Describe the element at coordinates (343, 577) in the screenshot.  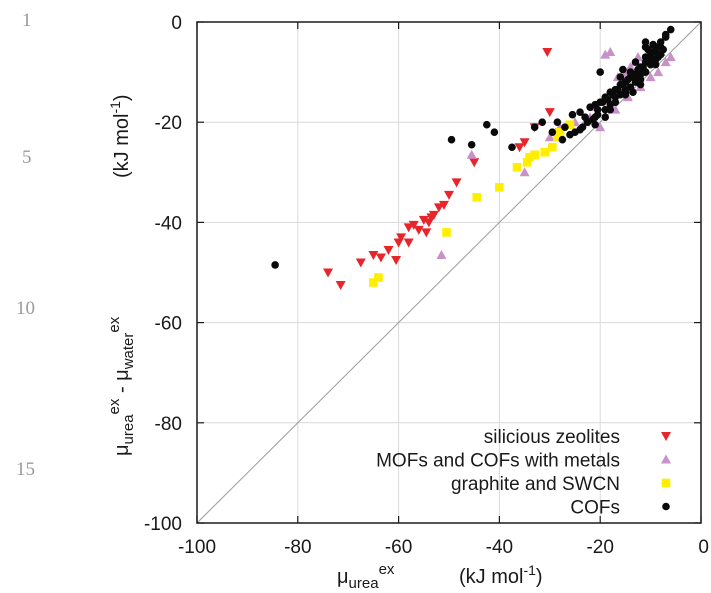
I see `x-label-mu: μ` at that location.